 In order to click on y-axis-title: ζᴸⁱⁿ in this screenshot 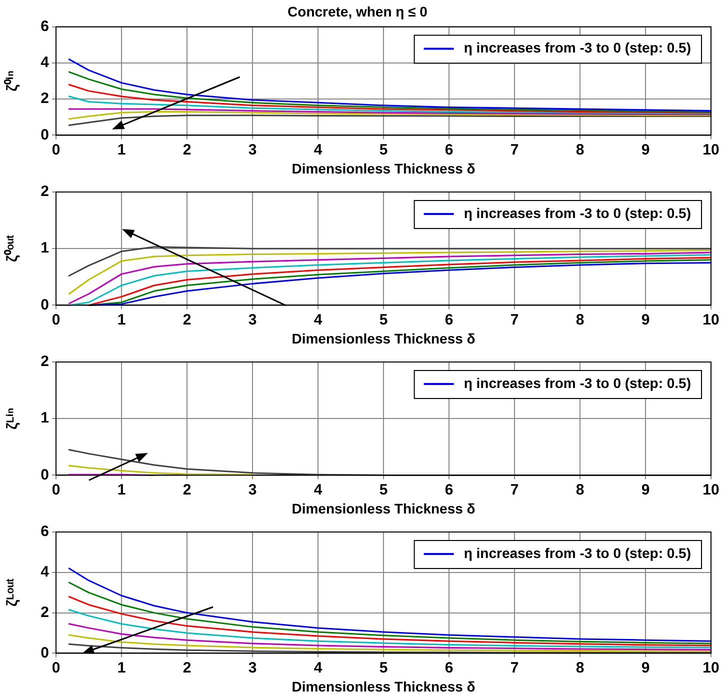, I will do `click(13, 419)`.